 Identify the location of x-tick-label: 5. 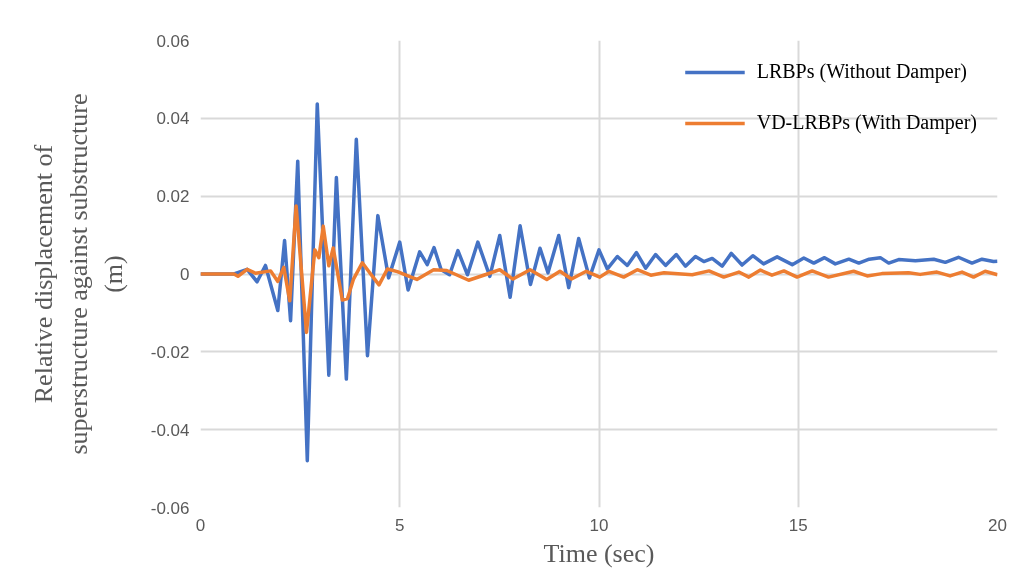
(400, 525).